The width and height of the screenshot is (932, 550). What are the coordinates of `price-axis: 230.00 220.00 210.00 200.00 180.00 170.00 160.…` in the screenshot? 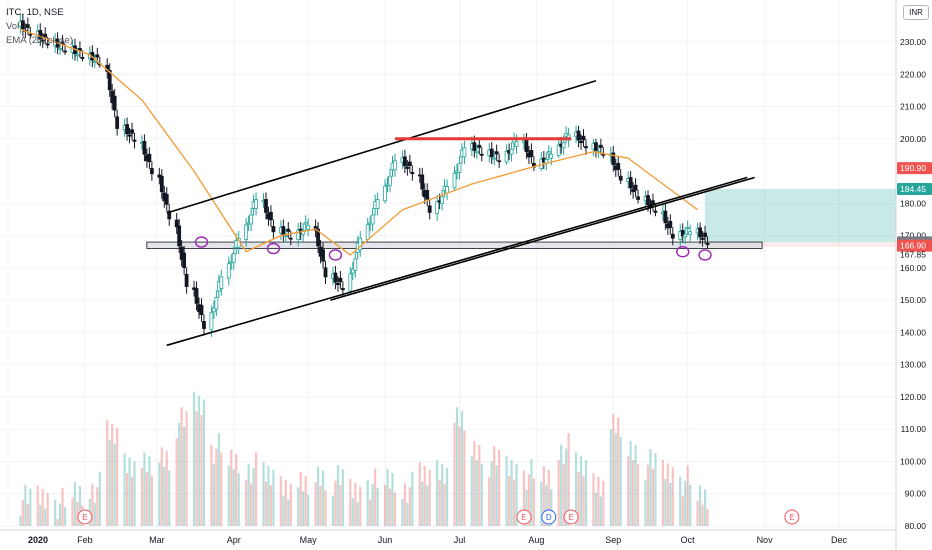 It's located at (914, 284).